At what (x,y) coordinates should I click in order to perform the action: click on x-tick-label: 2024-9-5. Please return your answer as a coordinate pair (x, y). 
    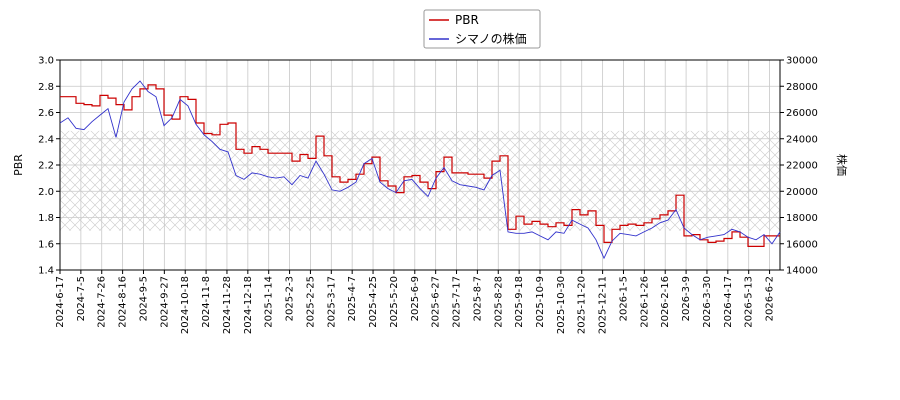
    Looking at the image, I should click on (143, 298).